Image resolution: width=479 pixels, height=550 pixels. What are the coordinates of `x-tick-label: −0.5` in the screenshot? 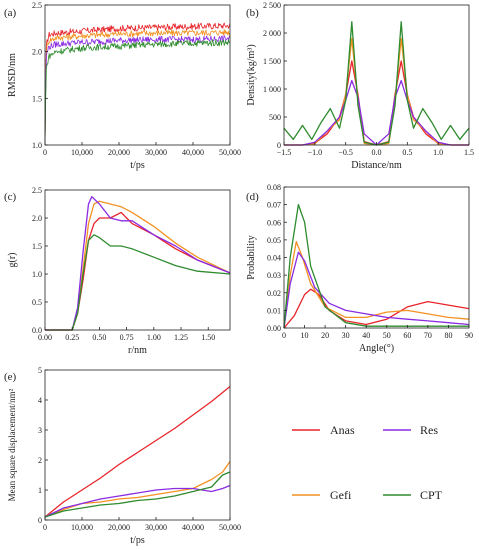 It's located at (345, 152).